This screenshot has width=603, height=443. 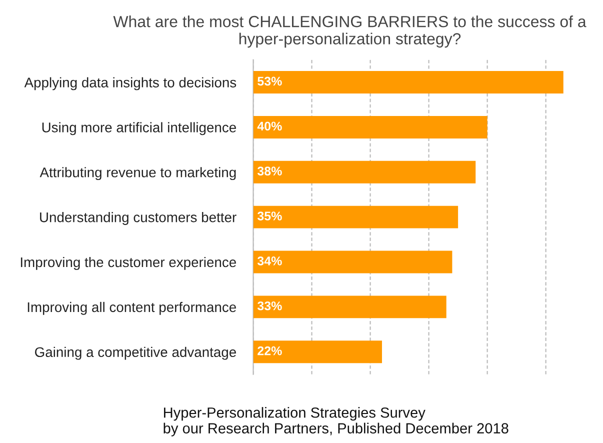 What do you see at coordinates (138, 173) in the screenshot?
I see `y-tick-label: Attributing revenue to marketing` at bounding box center [138, 173].